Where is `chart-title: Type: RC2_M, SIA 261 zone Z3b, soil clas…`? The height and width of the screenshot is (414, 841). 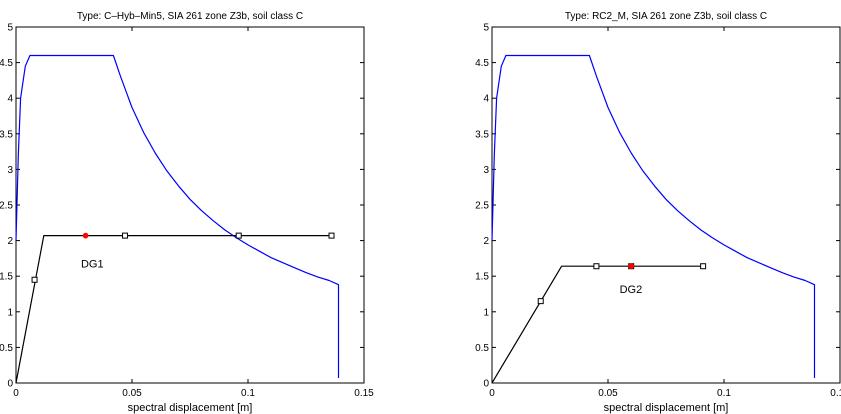
chart-title: Type: RC2_M, SIA 261 zone Z3b, soil clas… is located at coordinates (666, 16).